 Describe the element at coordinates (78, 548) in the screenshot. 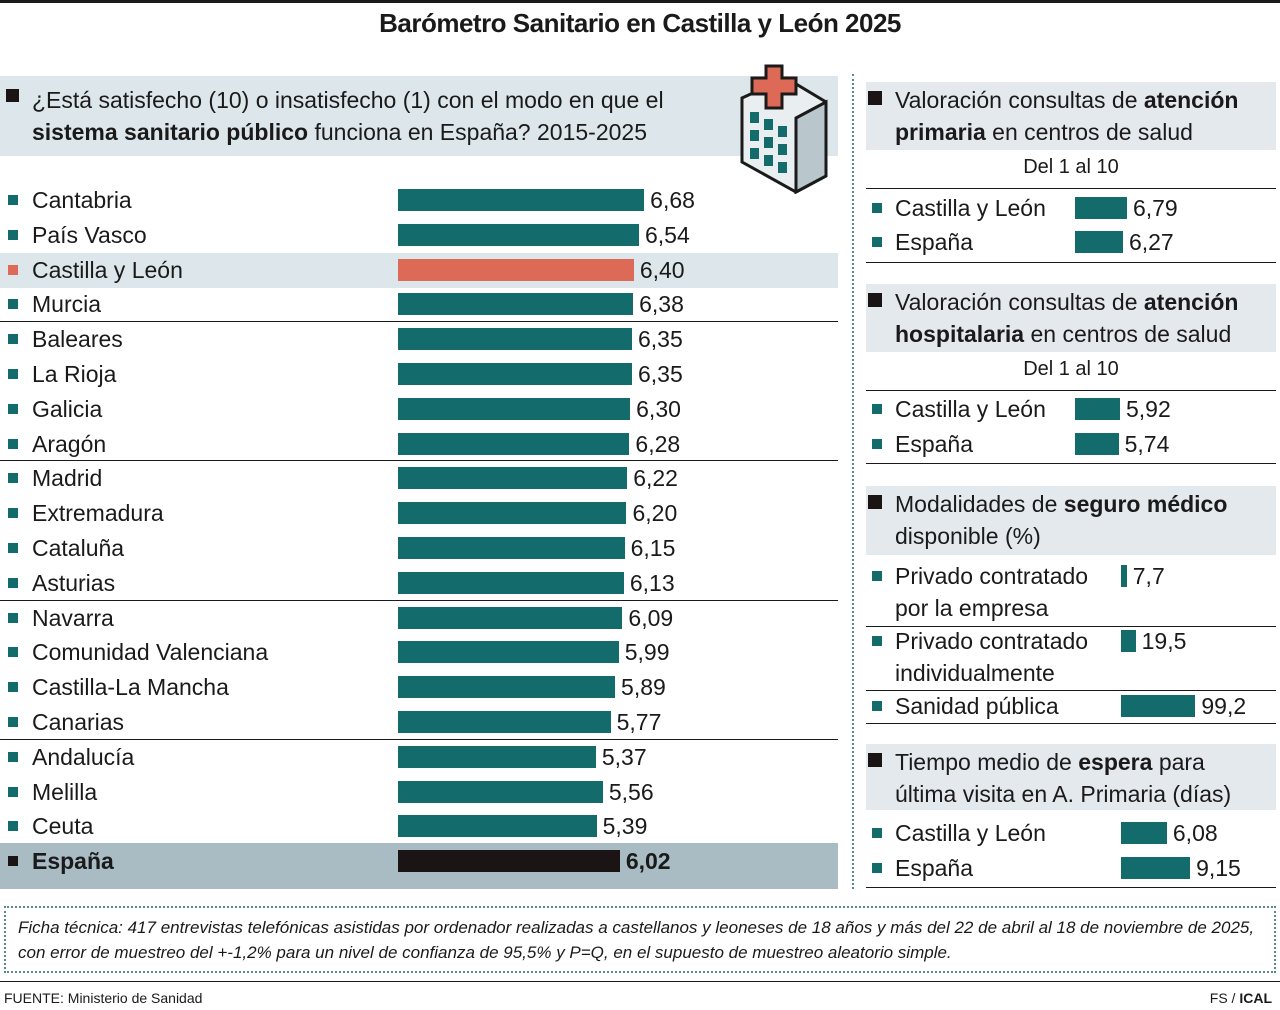

I see `category-label: Cataluña` at that location.